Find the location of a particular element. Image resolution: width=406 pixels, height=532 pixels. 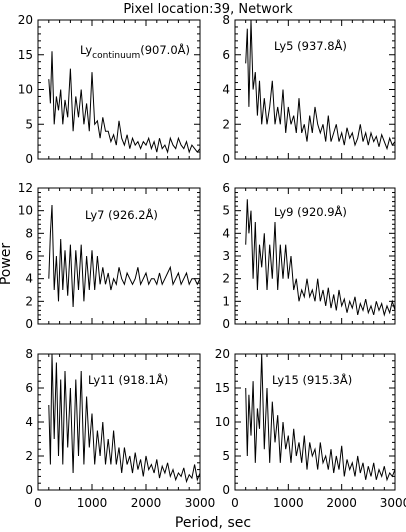

panel-label: Ly5 (937.8Å) is located at coordinates (310, 45).